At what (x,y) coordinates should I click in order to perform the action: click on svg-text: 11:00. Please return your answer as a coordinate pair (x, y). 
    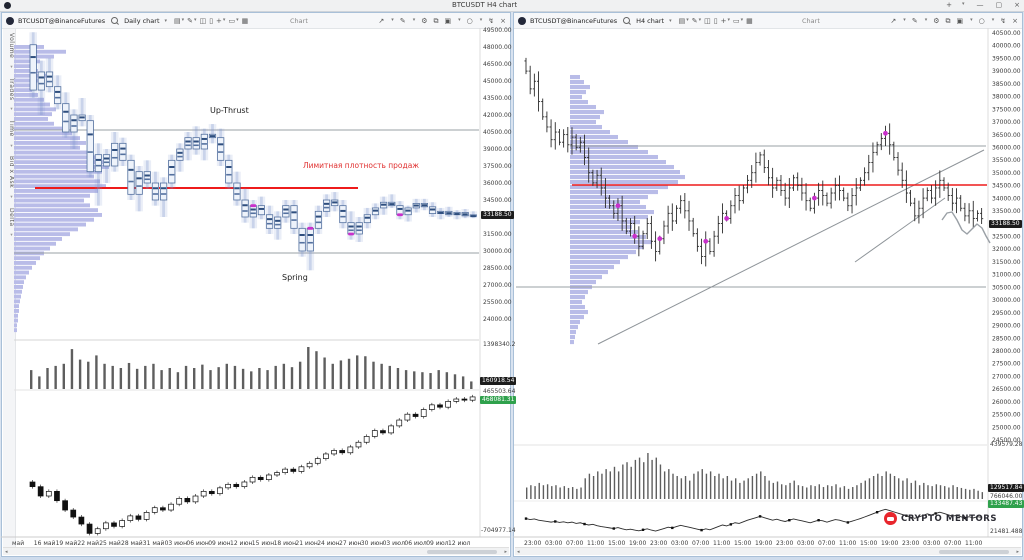
    Looking at the image, I should click on (847, 543).